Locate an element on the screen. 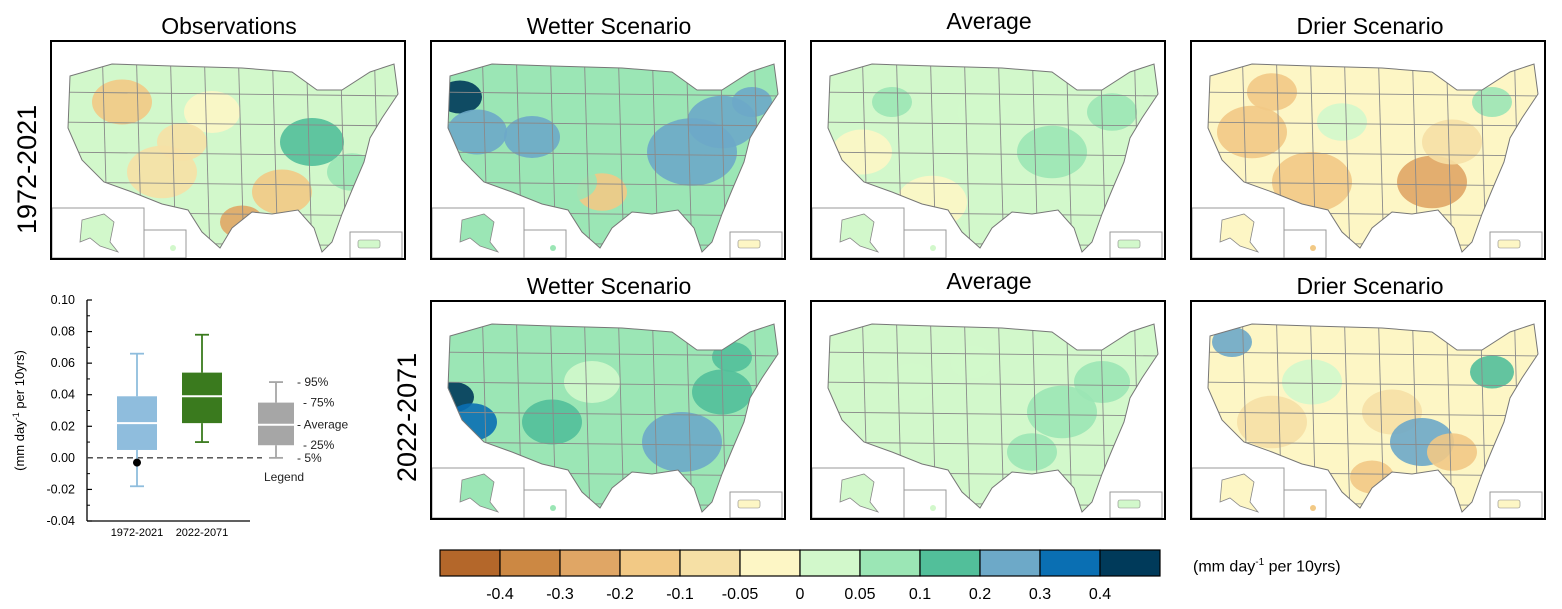 This screenshot has width=1562, height=609. y-tick-label: 0.08 is located at coordinates (63, 332).